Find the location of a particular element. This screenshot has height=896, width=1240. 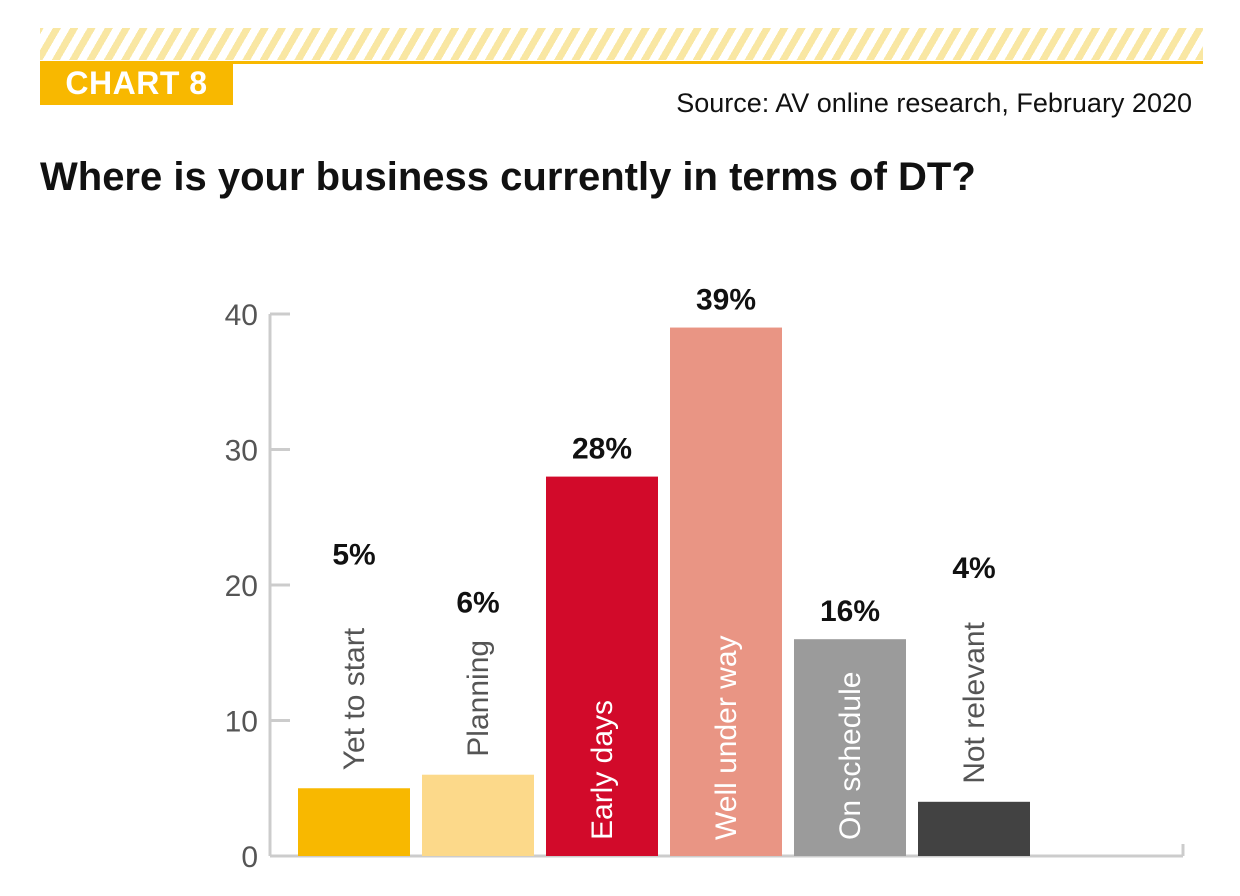

category-label: On schedule is located at coordinates (850, 756).